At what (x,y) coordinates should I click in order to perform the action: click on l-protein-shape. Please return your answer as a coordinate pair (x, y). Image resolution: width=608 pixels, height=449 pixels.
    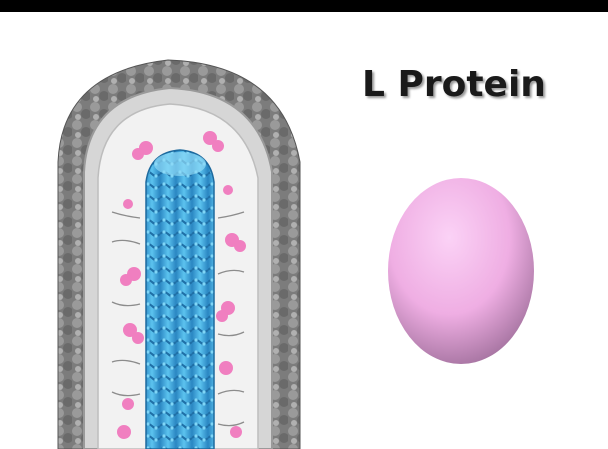
    Looking at the image, I should click on (461, 271).